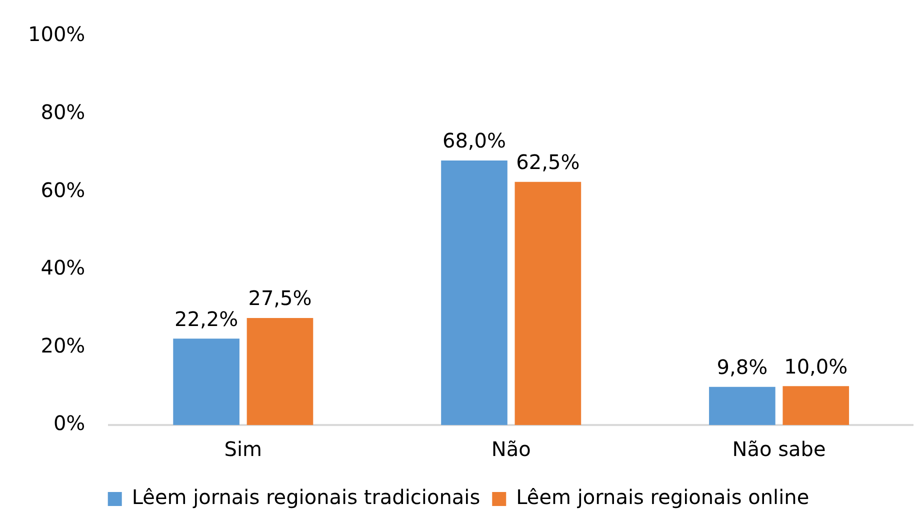 Image resolution: width=917 pixels, height=519 pixels. Describe the element at coordinates (206, 318) in the screenshot. I see `data-label: 22,2%` at that location.